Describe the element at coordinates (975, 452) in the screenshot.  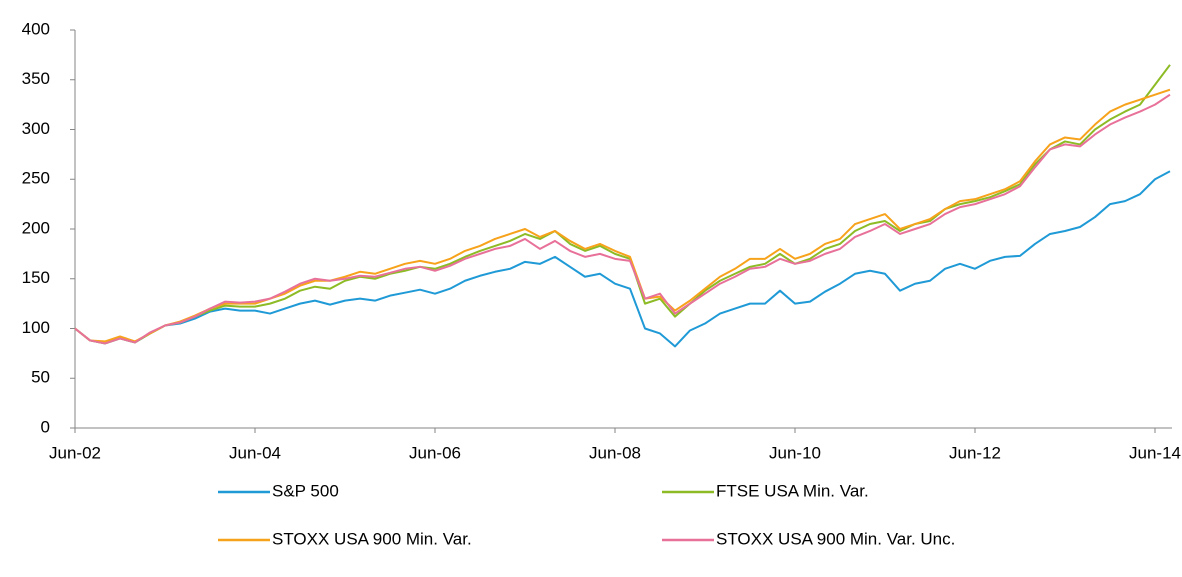
I see `x-tick-label: Jun-12` at that location.